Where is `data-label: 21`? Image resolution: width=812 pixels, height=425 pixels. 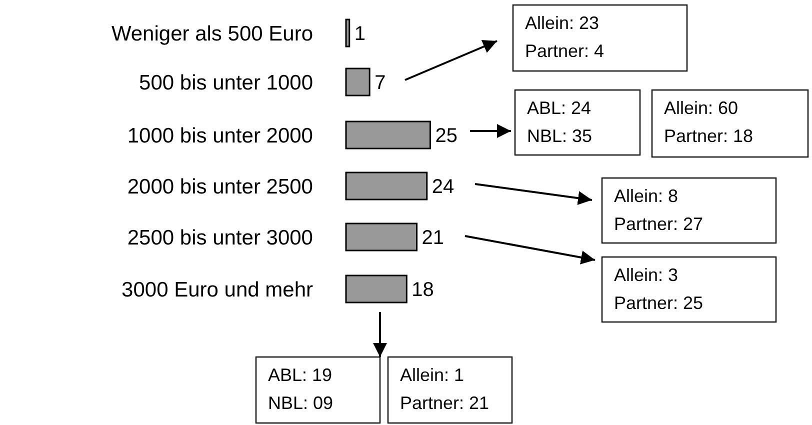
data-label: 21 is located at coordinates (433, 238).